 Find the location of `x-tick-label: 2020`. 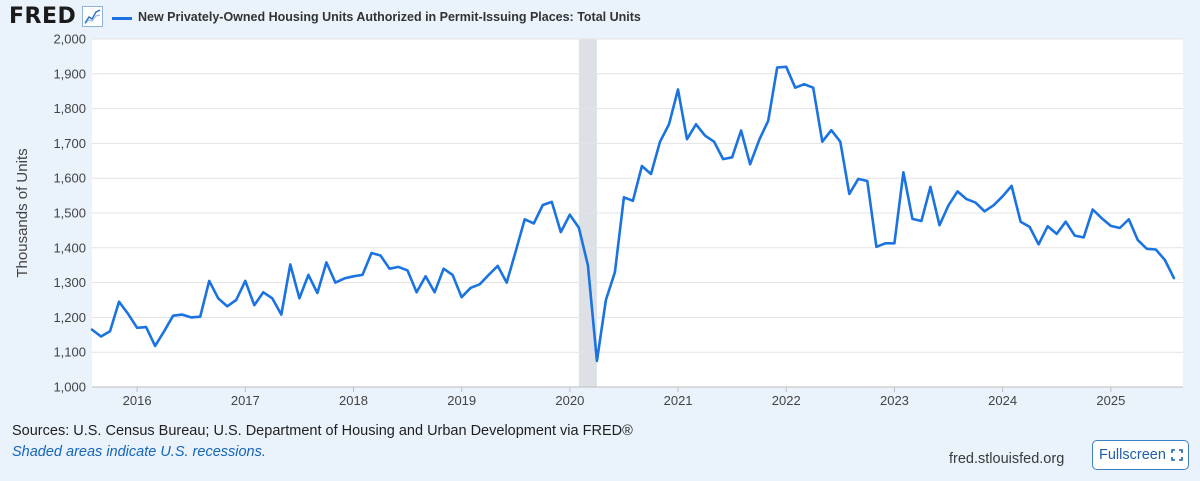

x-tick-label: 2020 is located at coordinates (569, 400).